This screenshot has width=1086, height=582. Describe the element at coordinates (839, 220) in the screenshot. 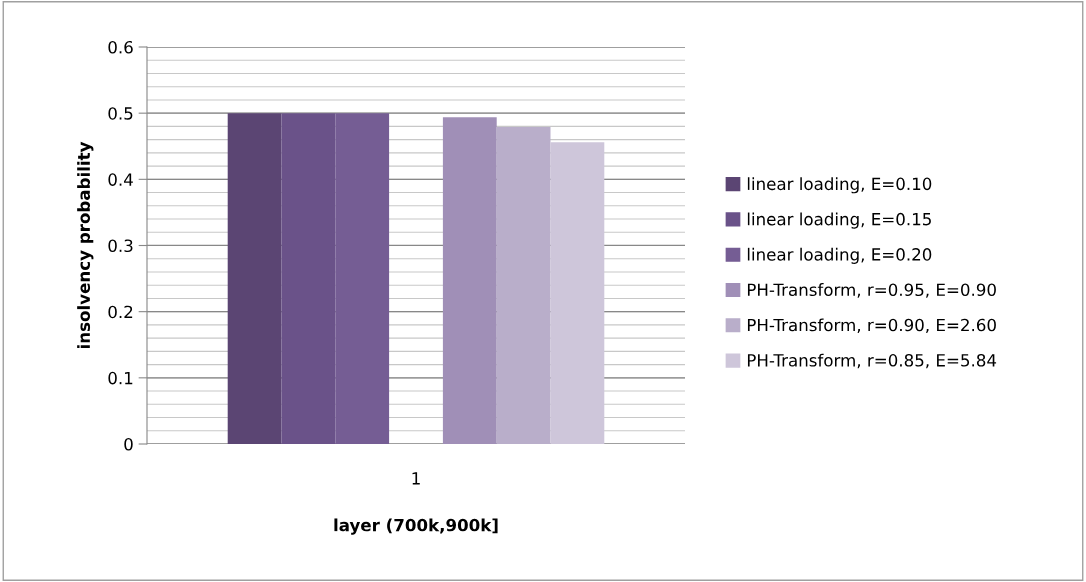

I see `legend-label: linear loading, E=0.15` at that location.